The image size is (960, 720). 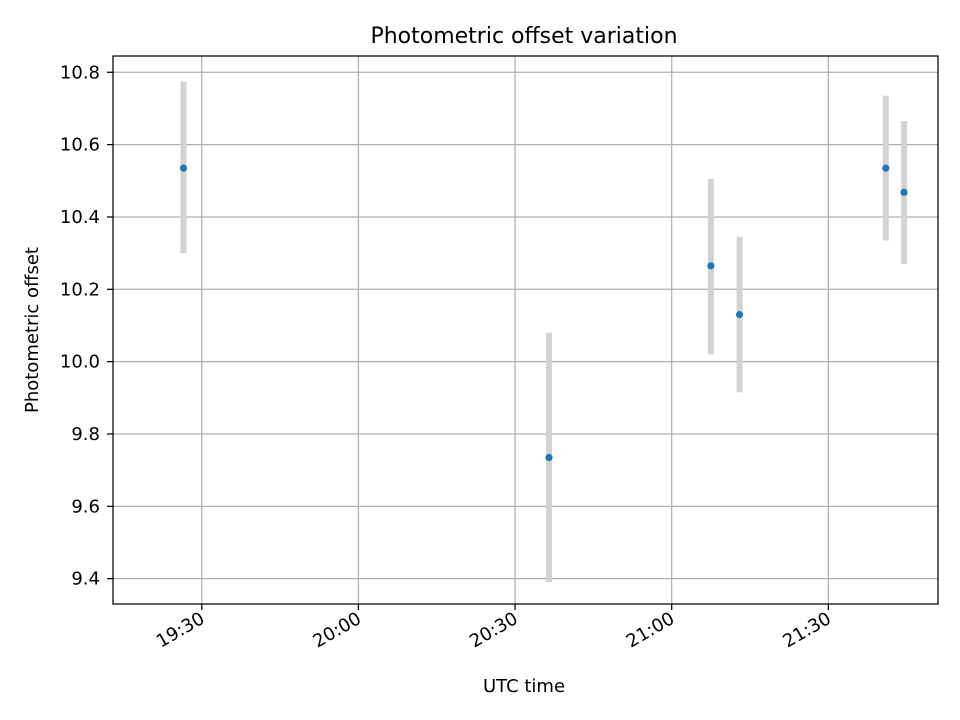 I want to click on y-tick-label: 9.6, so click(x=85, y=506).